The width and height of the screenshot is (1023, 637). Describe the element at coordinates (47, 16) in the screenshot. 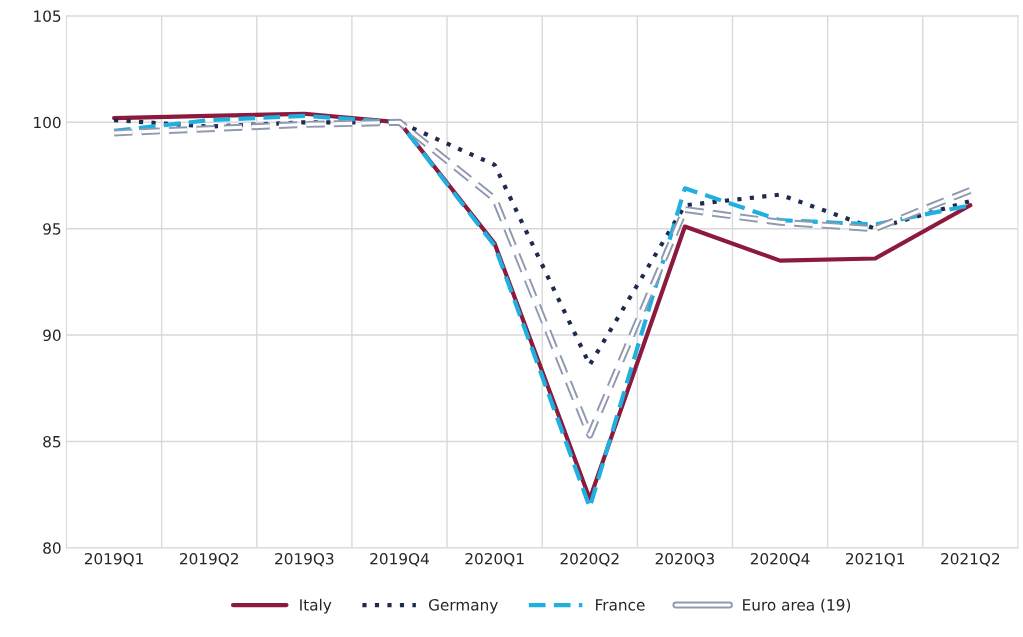

I see `y-tick-label: 105` at that location.